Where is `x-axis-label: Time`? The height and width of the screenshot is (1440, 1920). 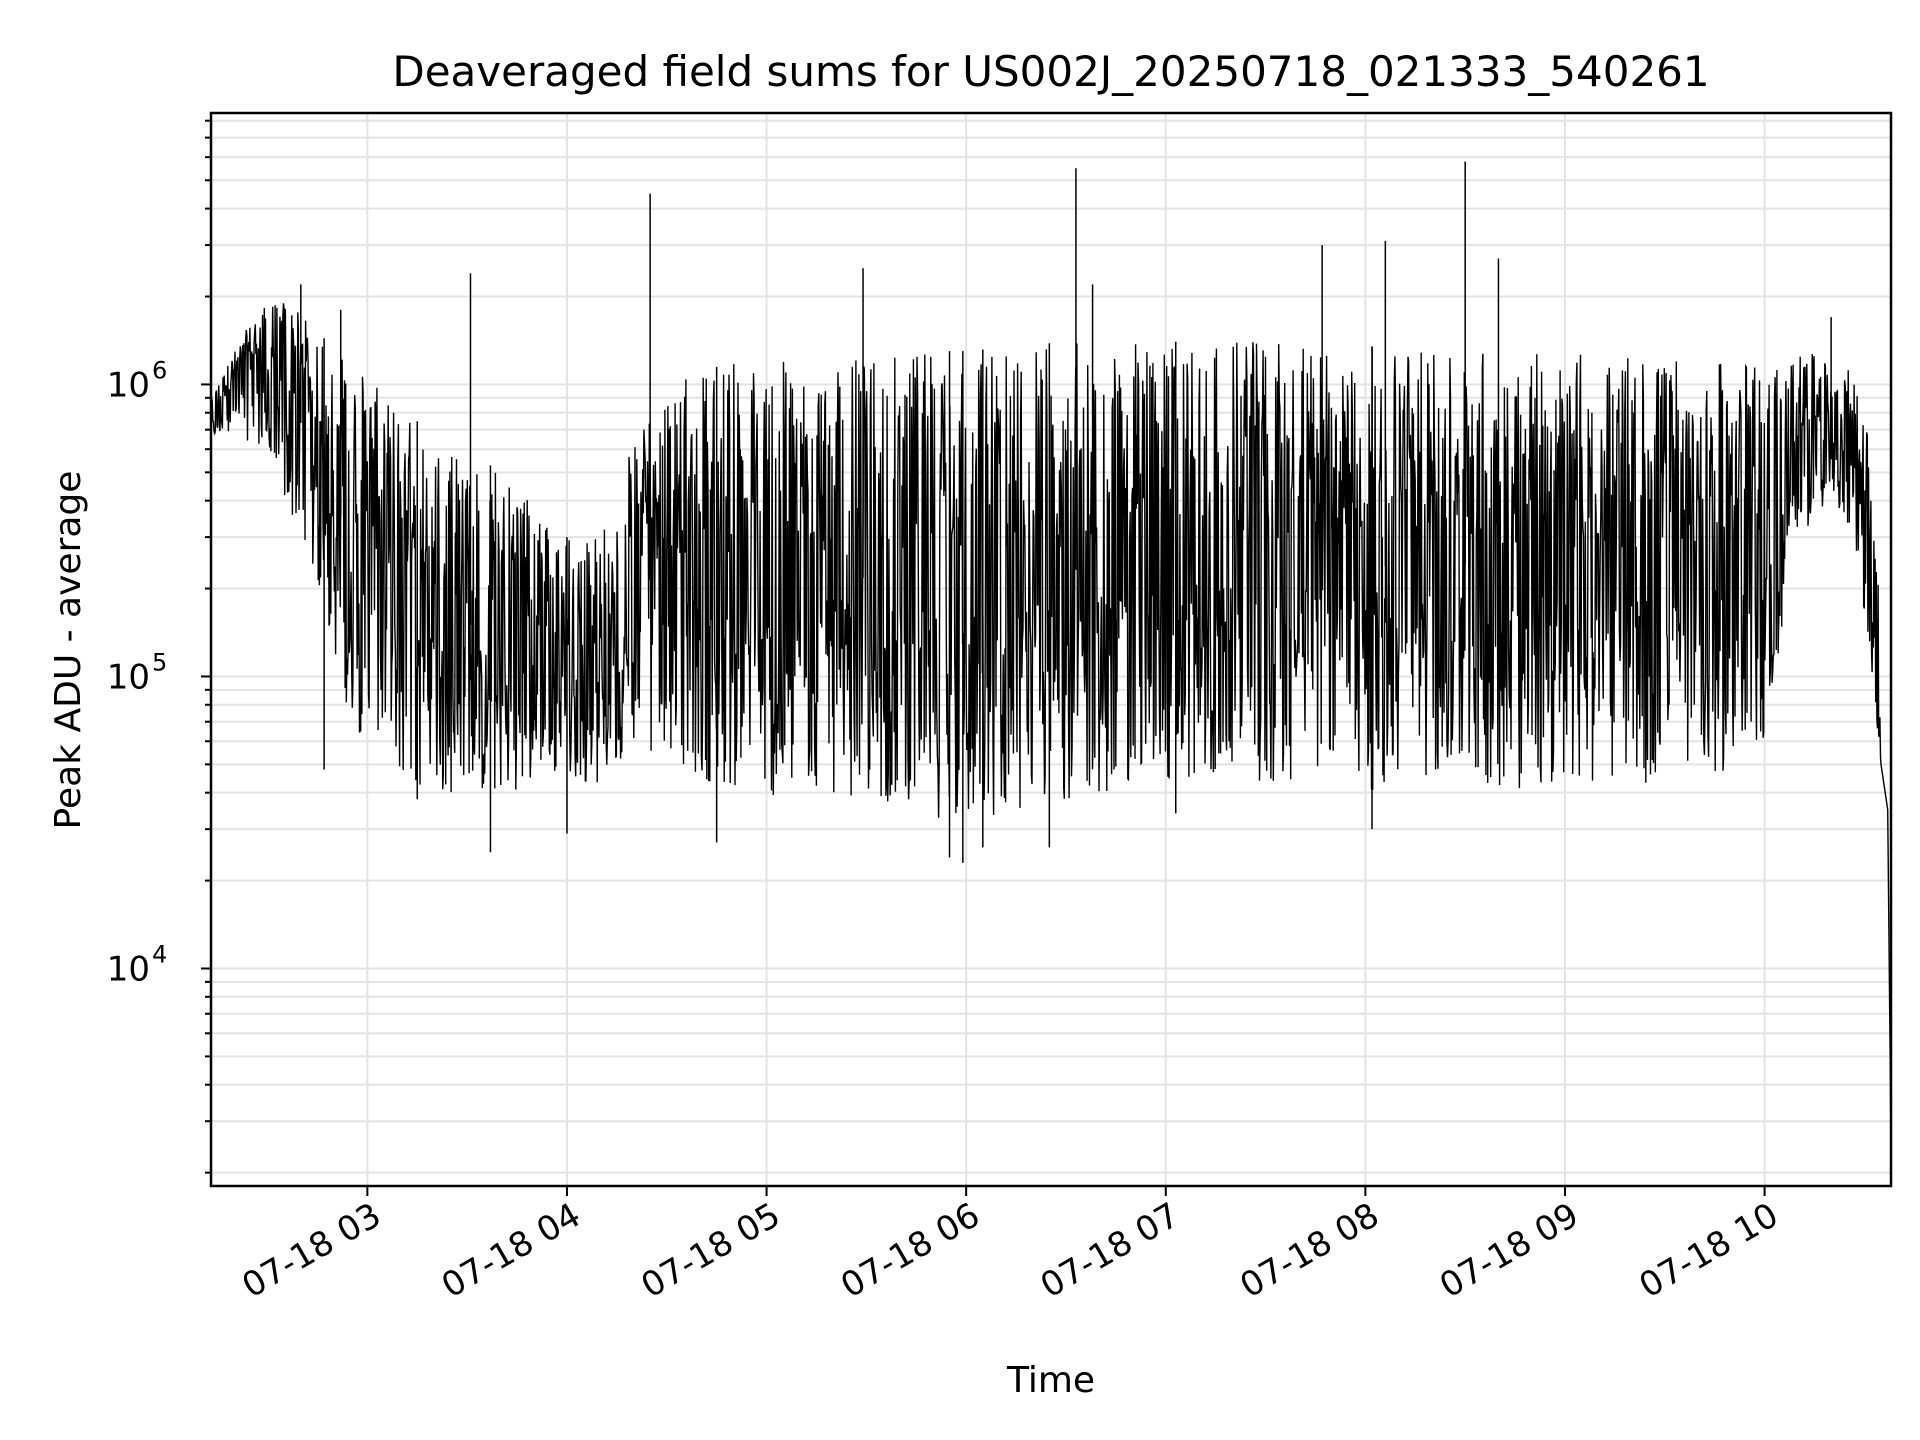
x-axis-label: Time is located at coordinates (1050, 1380).